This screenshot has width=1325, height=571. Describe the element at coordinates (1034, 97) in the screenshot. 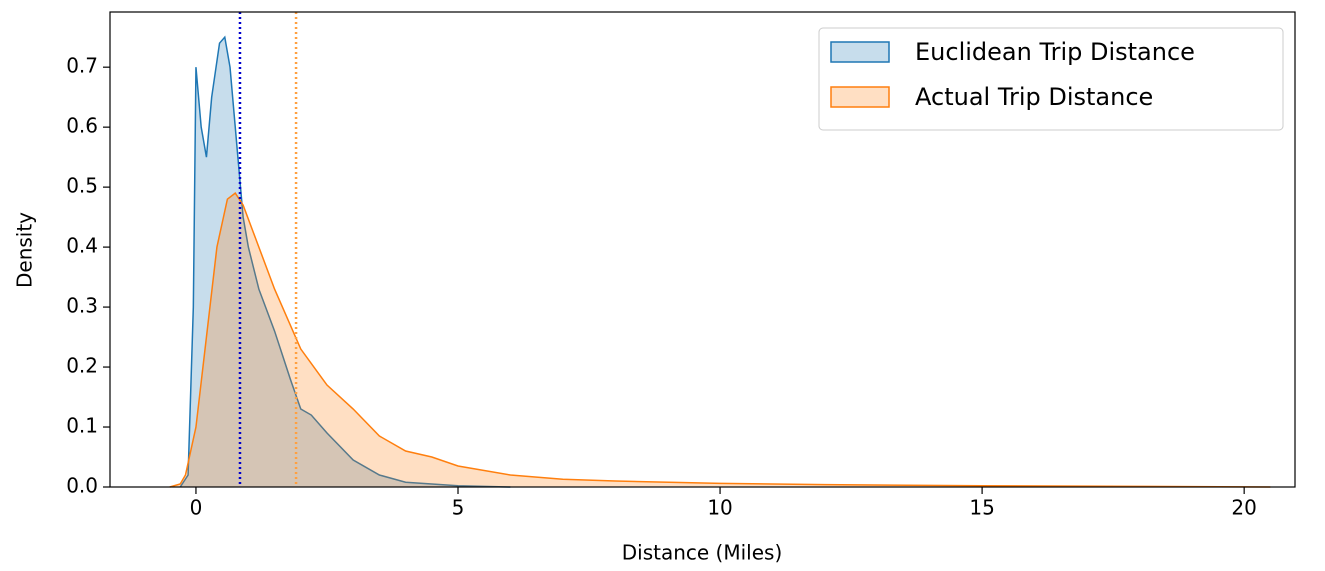

I see `legend-label: Actual Trip Distance` at that location.